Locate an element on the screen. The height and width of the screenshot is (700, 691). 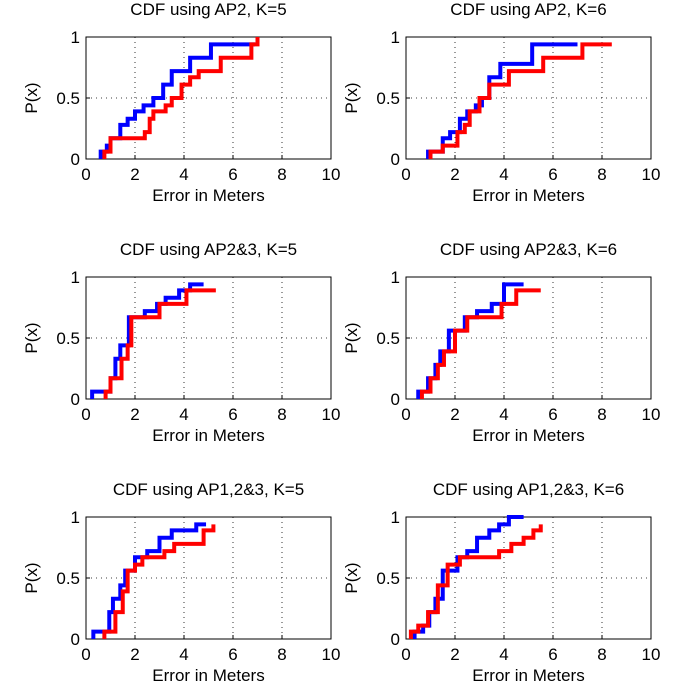
chart-title: CDF using AP2, K=6 is located at coordinates (528, 9).